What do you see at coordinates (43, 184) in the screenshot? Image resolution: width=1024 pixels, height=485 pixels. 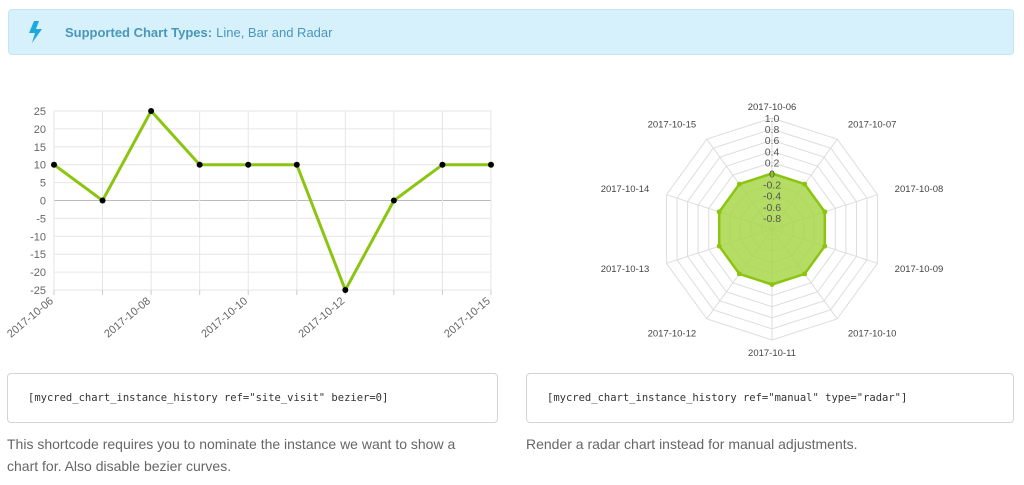 I see `y-tick-label: 5` at bounding box center [43, 184].